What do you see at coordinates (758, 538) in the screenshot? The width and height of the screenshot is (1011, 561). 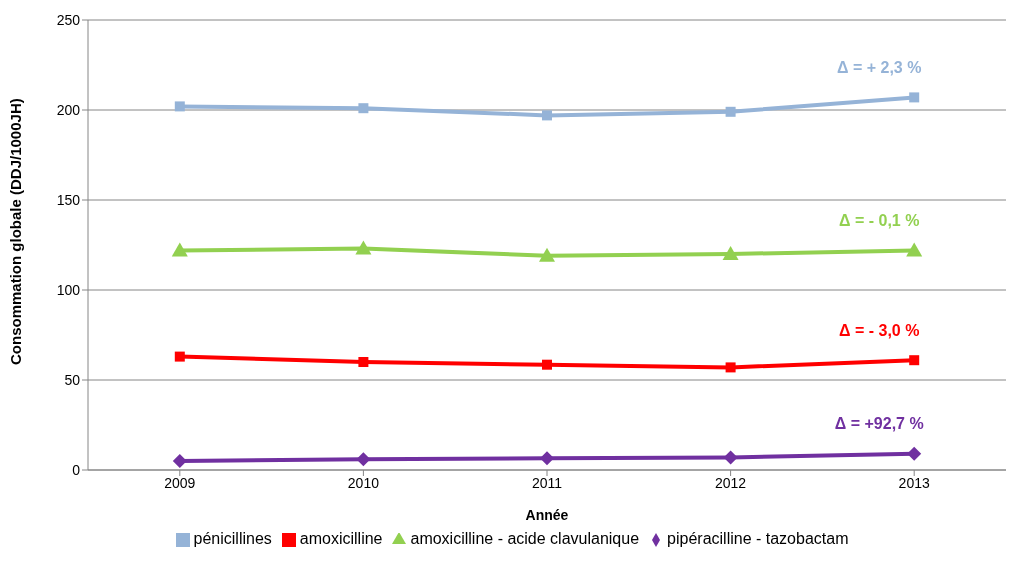 I see `legend-label: pipéracilline - tazobactam` at bounding box center [758, 538].